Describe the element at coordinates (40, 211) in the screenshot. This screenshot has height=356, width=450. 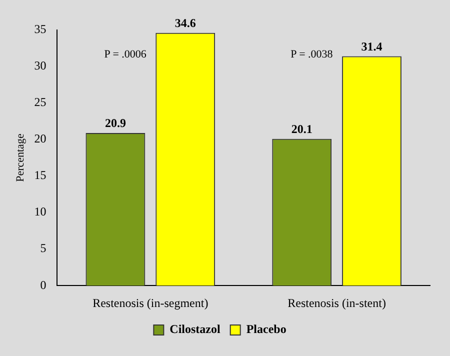
I see `y-tick-label: 10` at that location.